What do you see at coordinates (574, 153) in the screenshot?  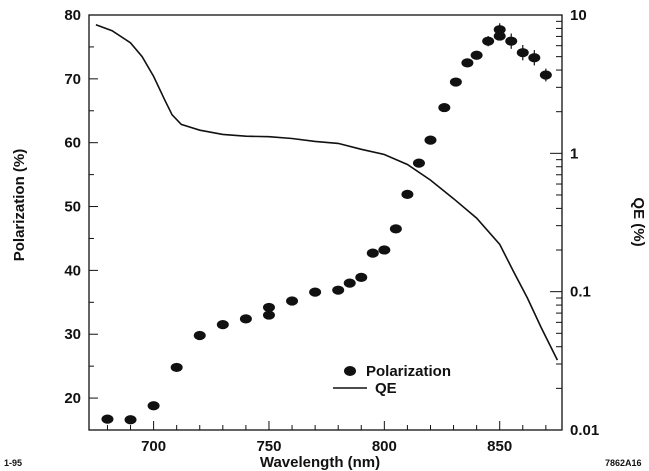 I see `y2-tick-label: 1` at bounding box center [574, 153].